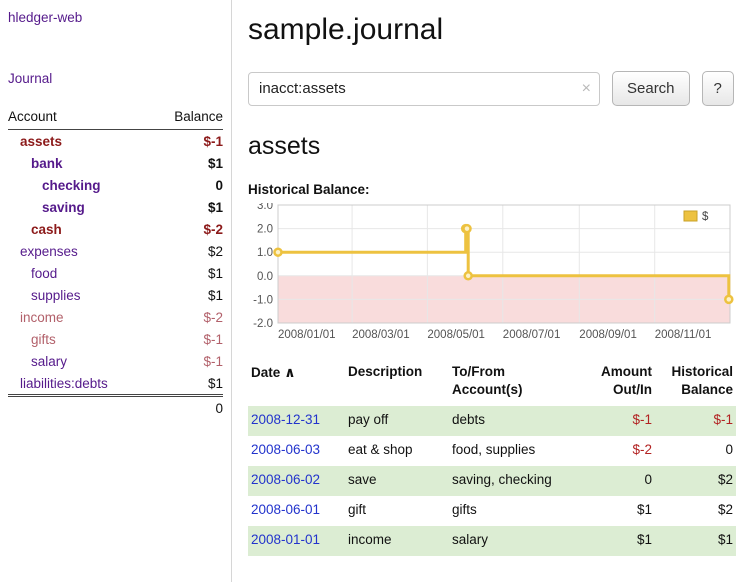  What do you see at coordinates (56, 295) in the screenshot?
I see `account-link: supplies` at bounding box center [56, 295].